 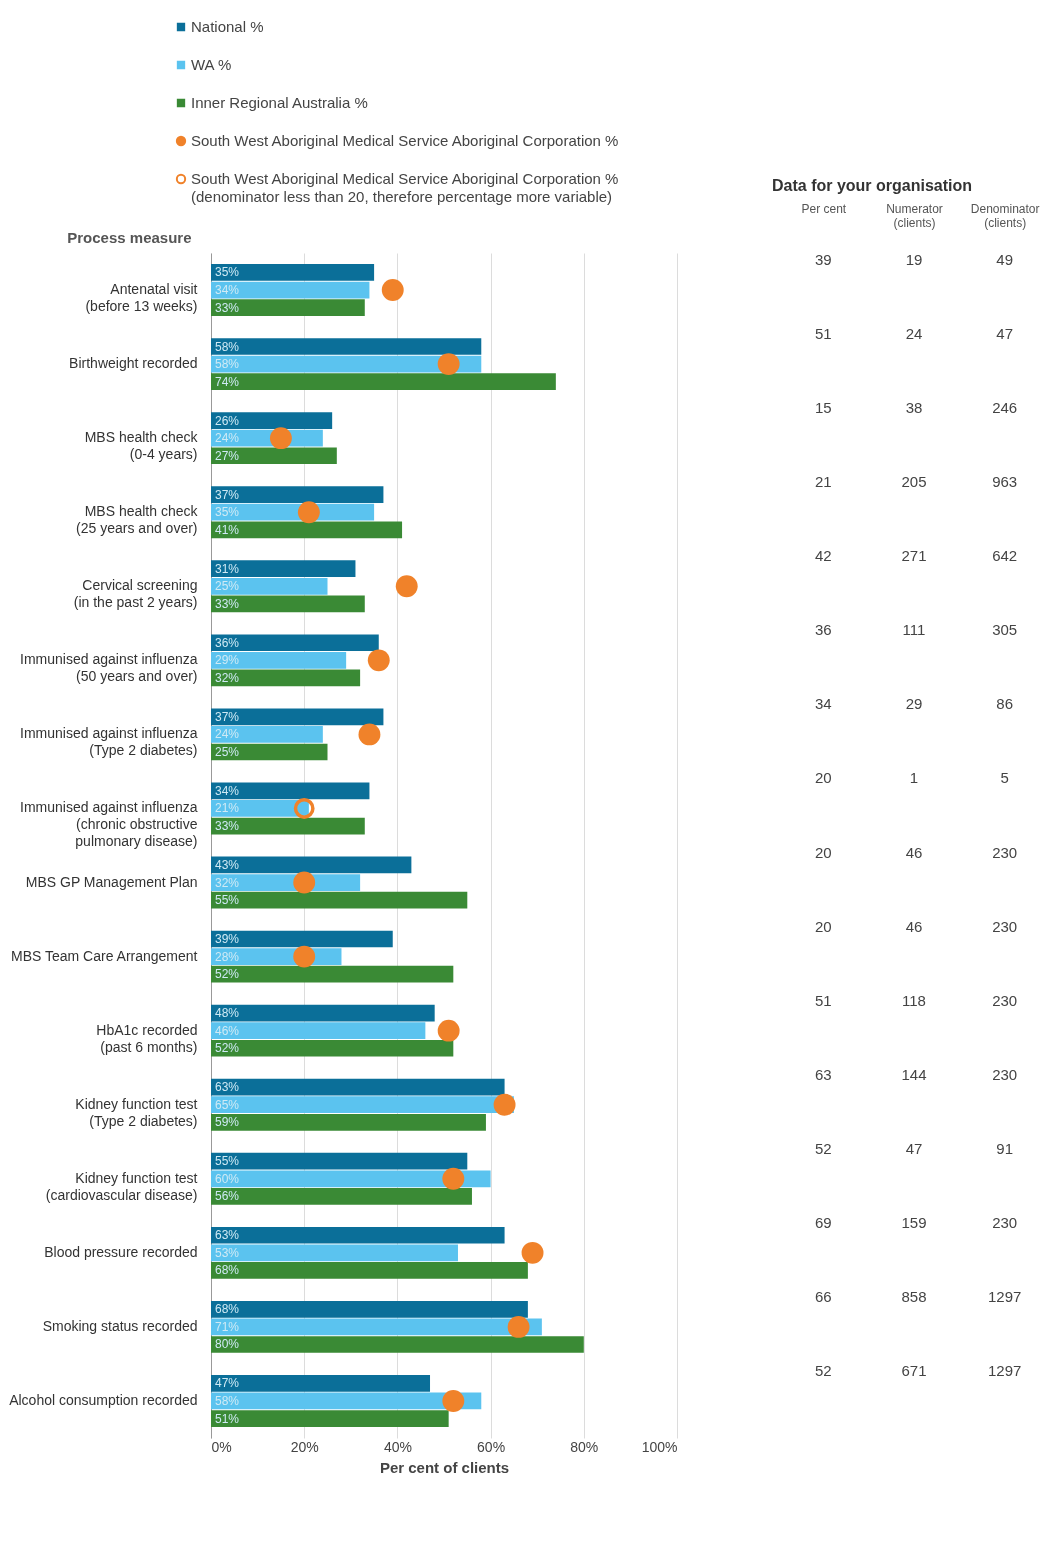 I want to click on data-label: 35%, so click(x=227, y=272).